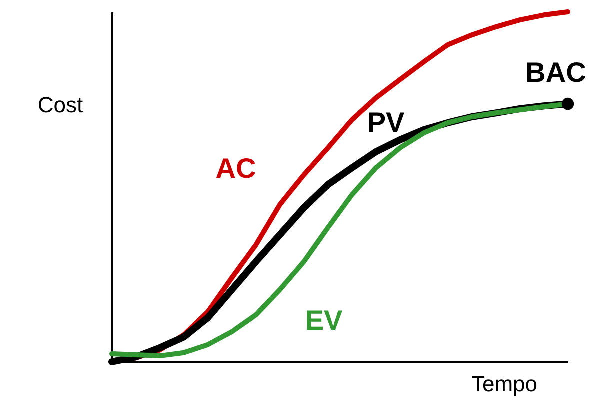 Image resolution: width=615 pixels, height=409 pixels. Describe the element at coordinates (386, 122) in the screenshot. I see `series-label: PV` at that location.